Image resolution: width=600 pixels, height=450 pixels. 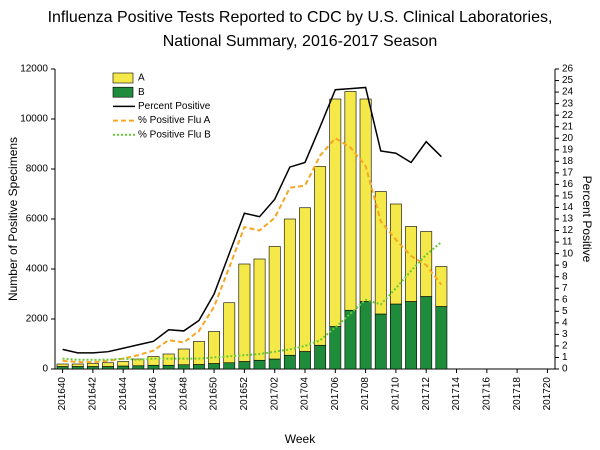 What do you see at coordinates (37, 269) in the screenshot?
I see `y-tick-label: 4000` at bounding box center [37, 269].